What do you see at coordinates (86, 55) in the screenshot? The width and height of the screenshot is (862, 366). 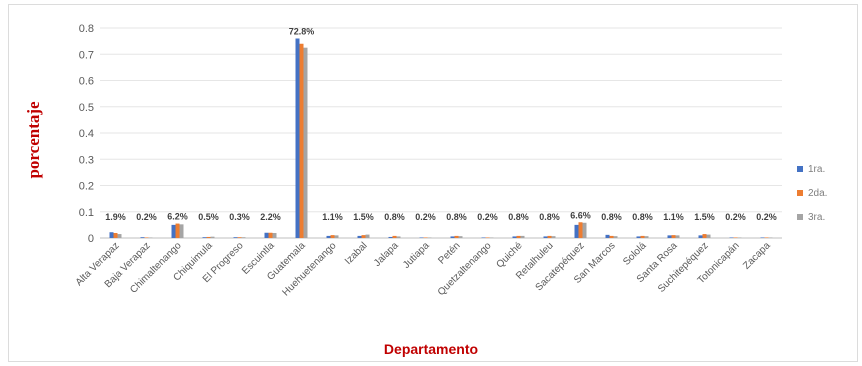 I see `y-tick-label: 0.7` at bounding box center [86, 55].